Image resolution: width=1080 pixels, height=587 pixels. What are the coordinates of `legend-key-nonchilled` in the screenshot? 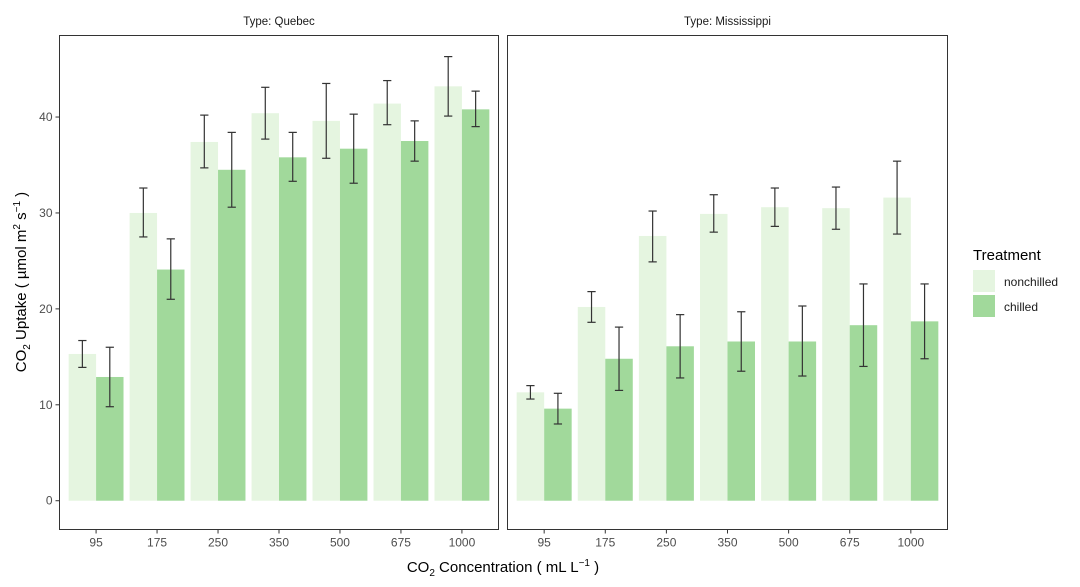 It's located at (984, 281).